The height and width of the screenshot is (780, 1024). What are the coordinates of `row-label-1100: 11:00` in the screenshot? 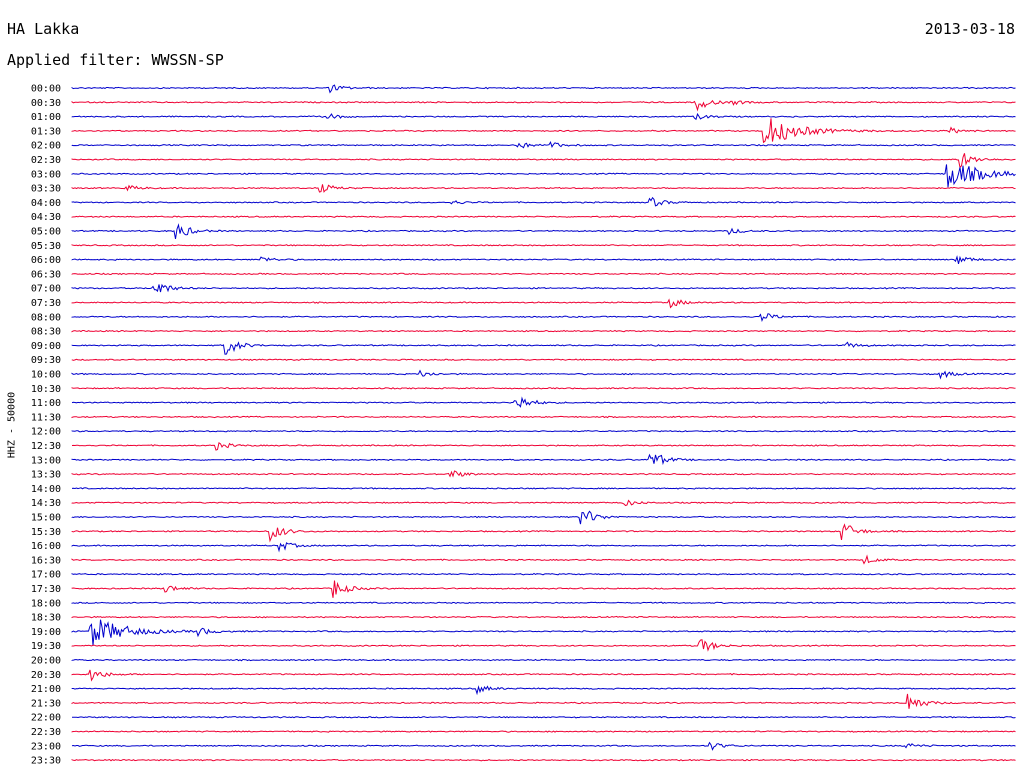 It's located at (46, 403).